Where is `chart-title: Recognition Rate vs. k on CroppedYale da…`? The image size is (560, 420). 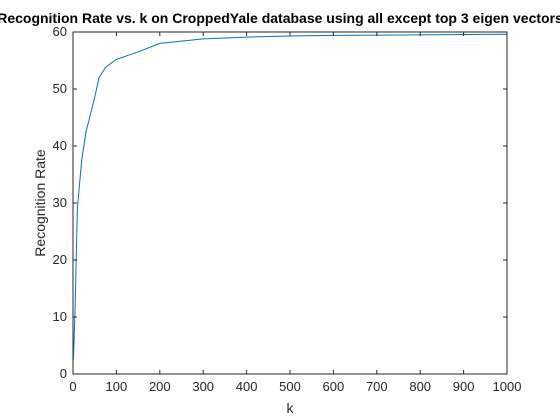
chart-title: Recognition Rate vs. k on CroppedYale da… is located at coordinates (280, 18).